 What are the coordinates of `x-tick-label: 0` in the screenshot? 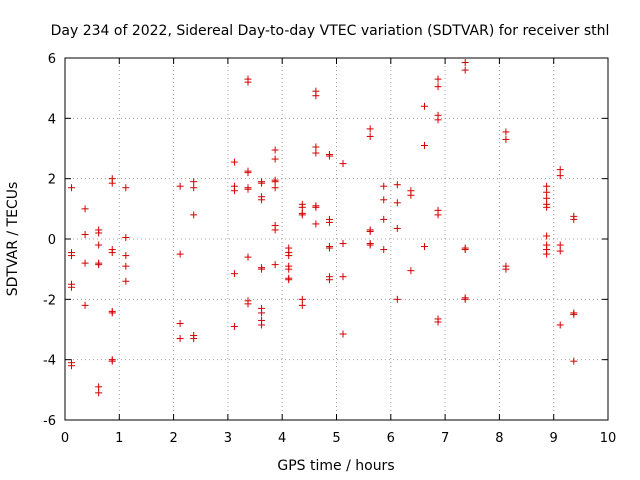 It's located at (65, 438).